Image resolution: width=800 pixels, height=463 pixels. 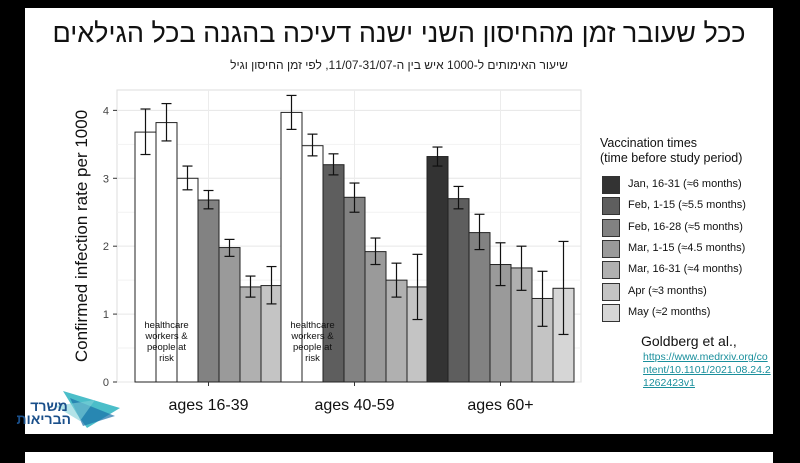 What do you see at coordinates (685, 269) in the screenshot?
I see `legend-label: Mar, 16-31 (≈4 months)` at bounding box center [685, 269].